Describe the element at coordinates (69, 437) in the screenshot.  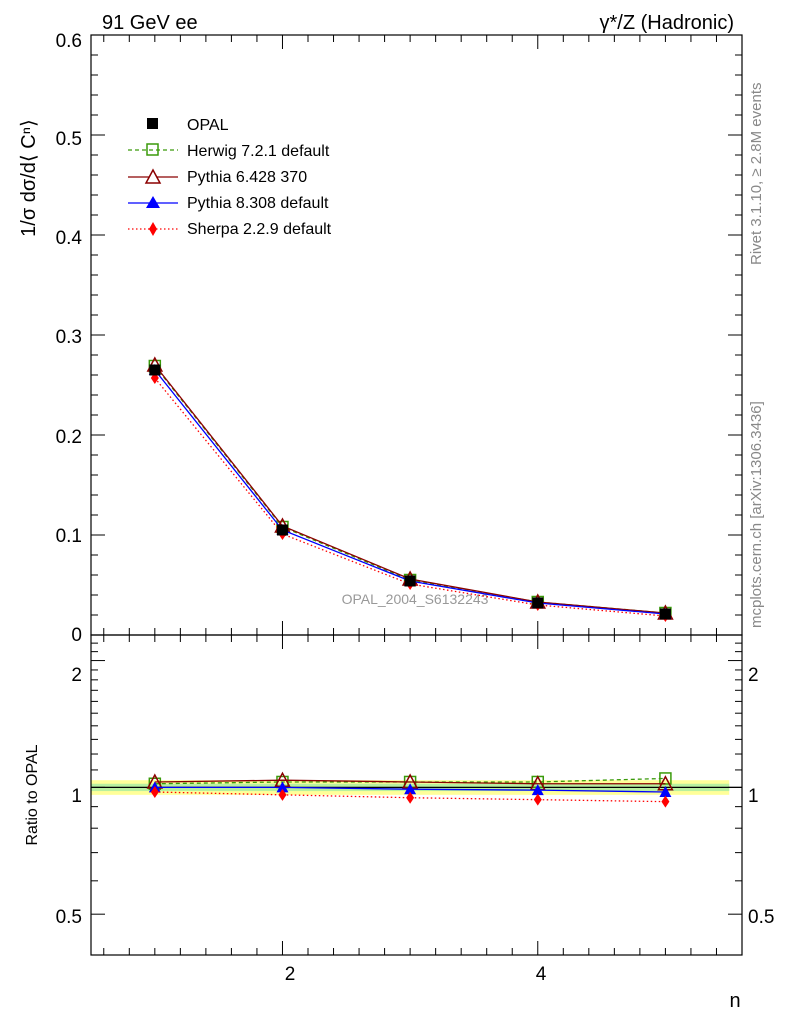
I see `main-ytick-label: 0.2` at that location.